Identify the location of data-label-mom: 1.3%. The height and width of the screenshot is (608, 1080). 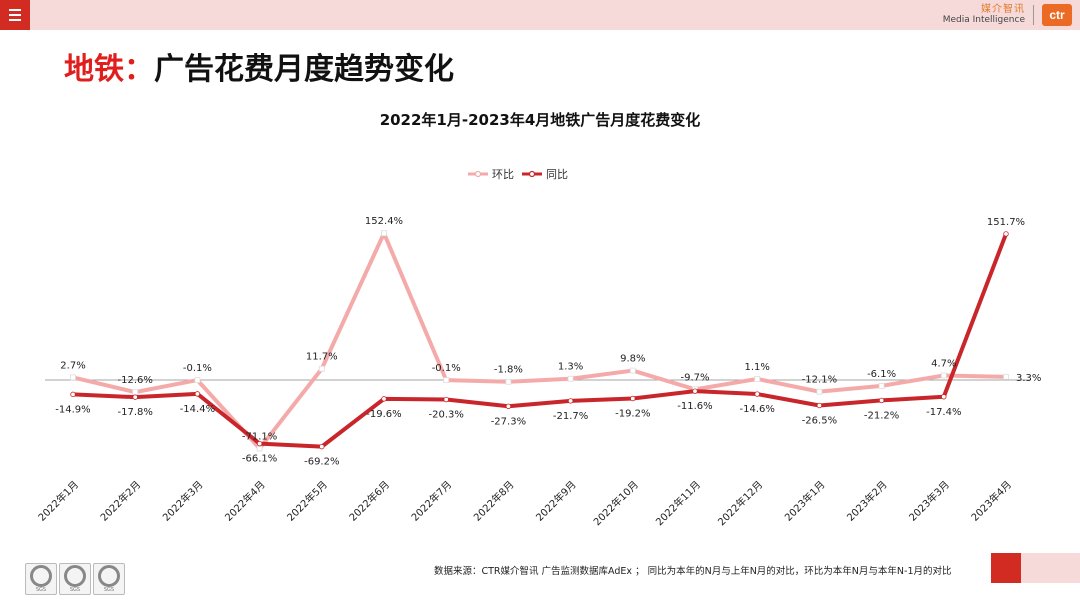
(570, 367).